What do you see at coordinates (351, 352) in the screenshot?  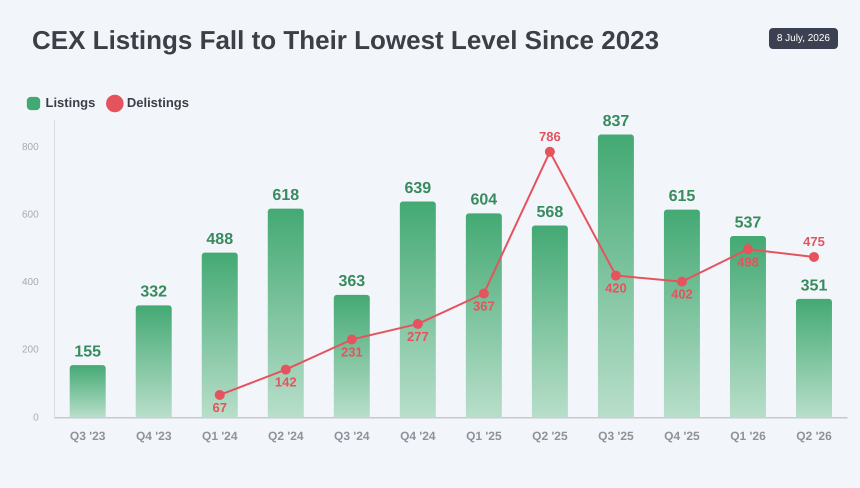 I see `data-label: 231` at bounding box center [351, 352].